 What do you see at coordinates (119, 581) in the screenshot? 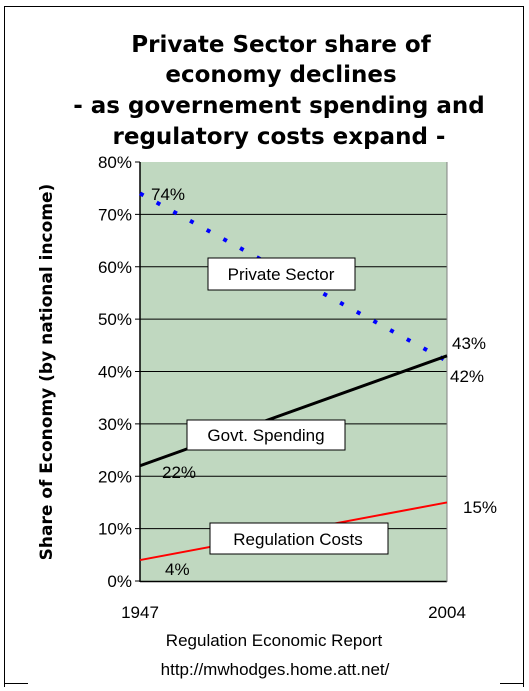
I see `y-tick-label: 0%` at bounding box center [119, 581].